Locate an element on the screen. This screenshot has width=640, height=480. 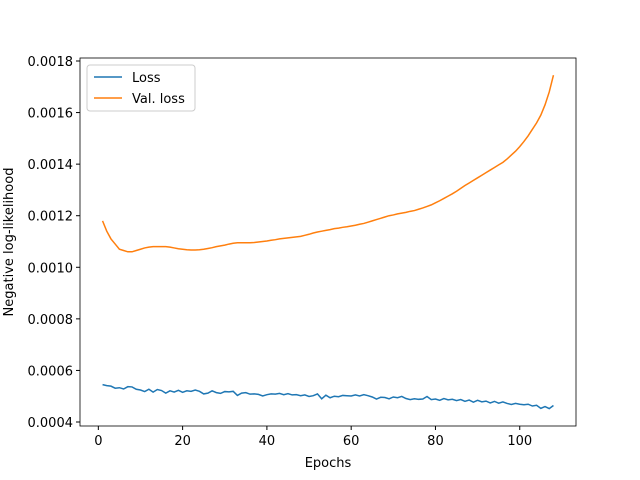
x-tick-label: 20 is located at coordinates (182, 441).